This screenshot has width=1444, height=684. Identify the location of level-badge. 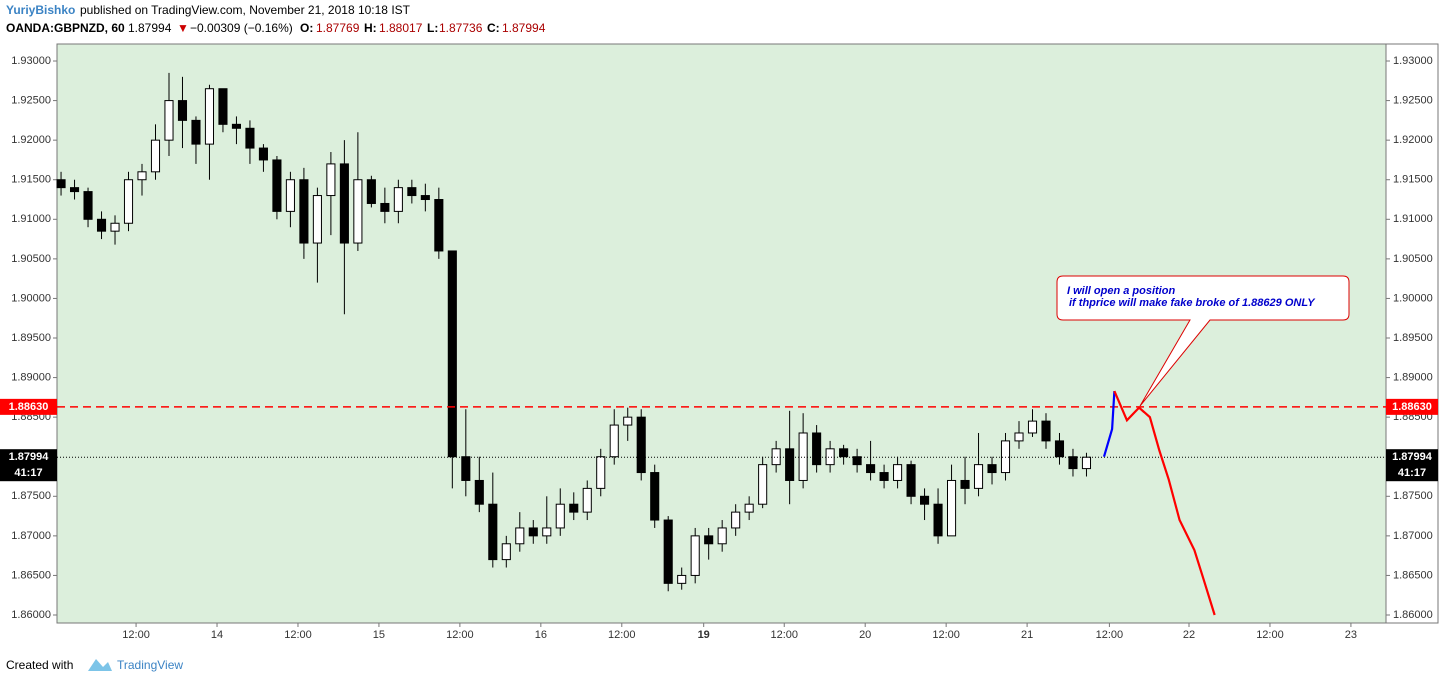
(1412, 406).